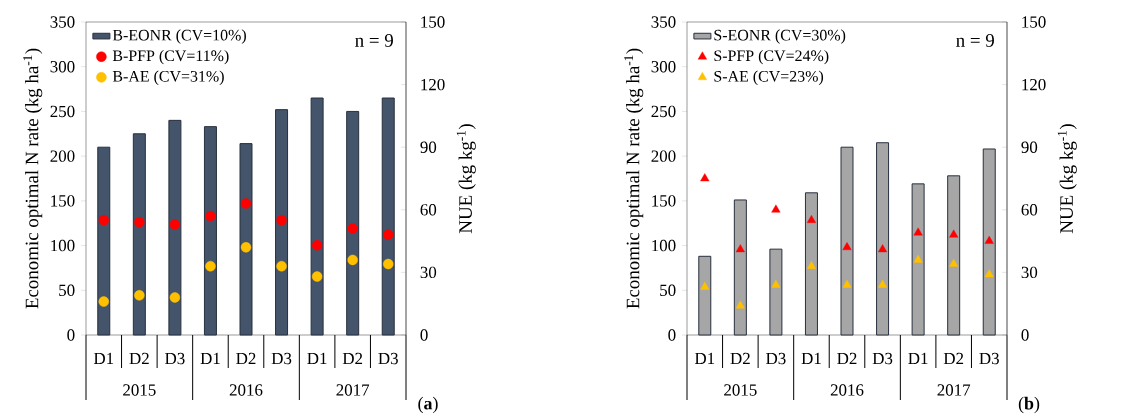 Image resolution: width=1146 pixels, height=417 pixels. What do you see at coordinates (63, 245) in the screenshot?
I see `y-tick-label: 100` at bounding box center [63, 245].